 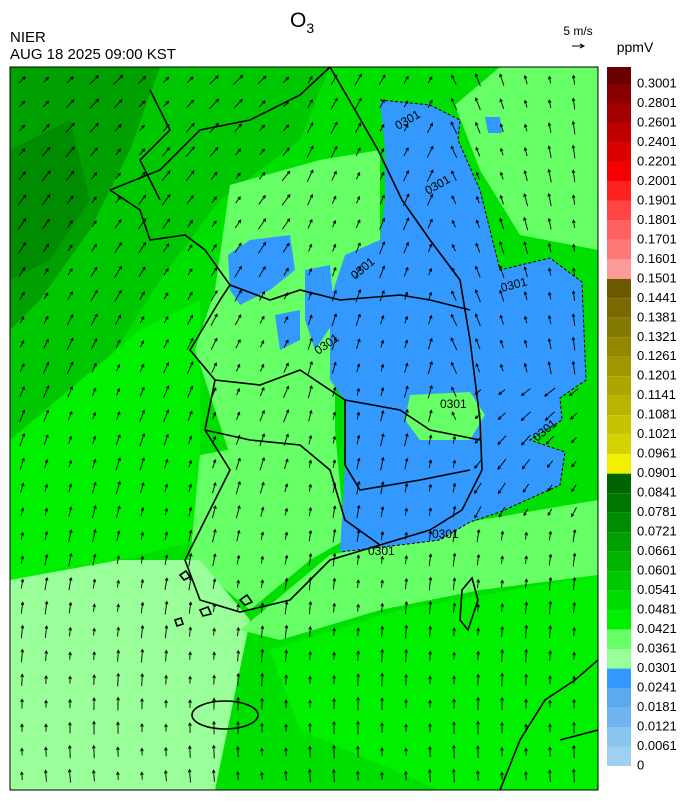 I want to click on wind-reference-label: 5 m/s, so click(x=577, y=31).